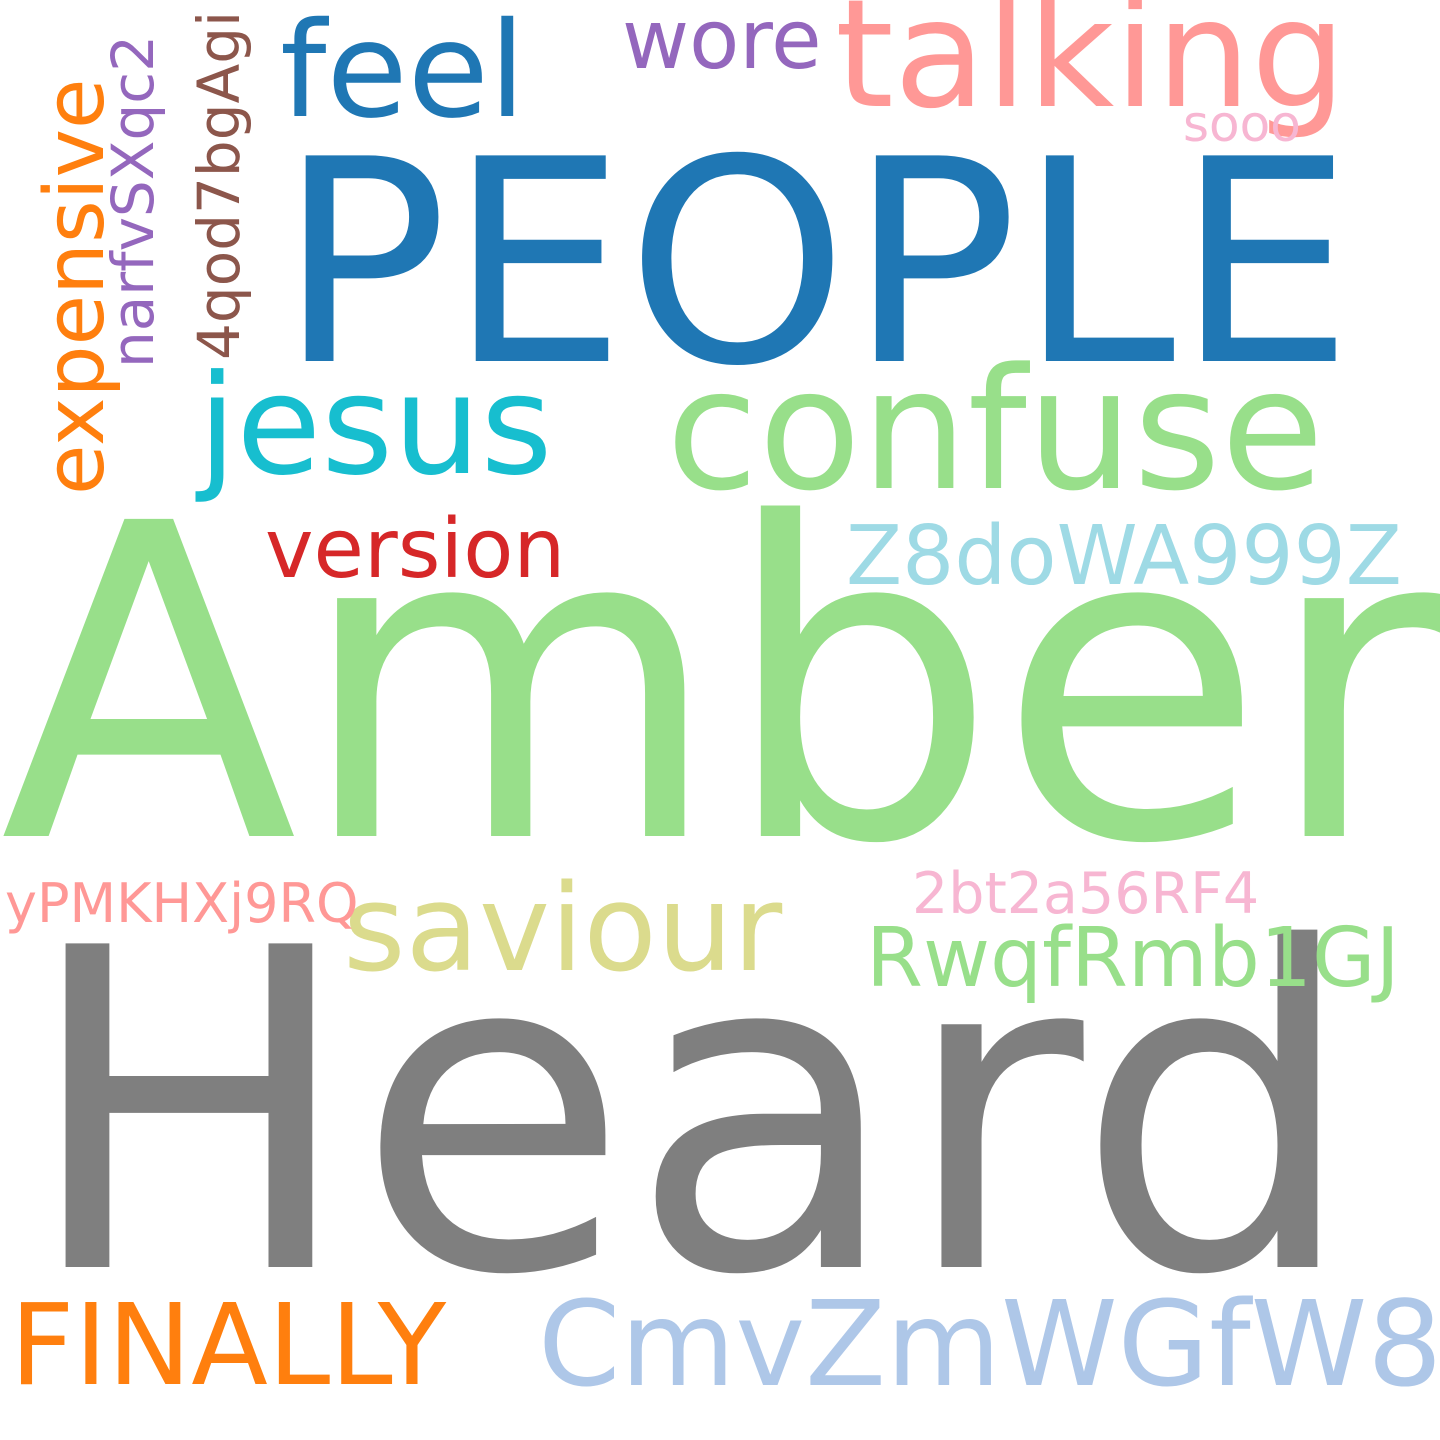 Image resolution: width=1440 pixels, height=1440 pixels. I want to click on word-cmvzmwgfw8: CmvZmWGfW8, so click(989, 1344).